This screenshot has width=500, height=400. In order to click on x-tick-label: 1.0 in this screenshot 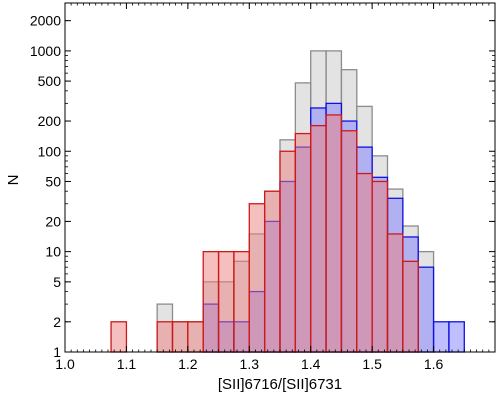, I will do `click(65, 364)`.